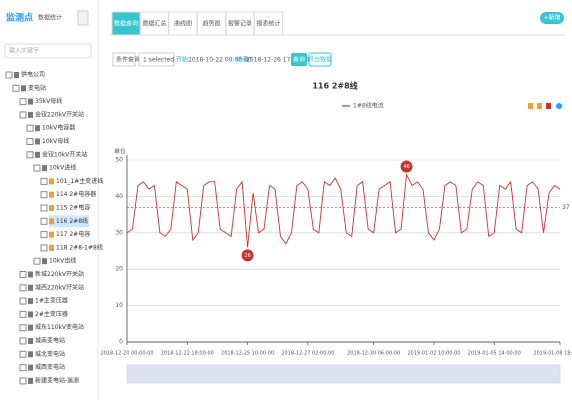 This screenshot has width=572, height=404. Describe the element at coordinates (124, 59) in the screenshot. I see `condition-select` at that location.